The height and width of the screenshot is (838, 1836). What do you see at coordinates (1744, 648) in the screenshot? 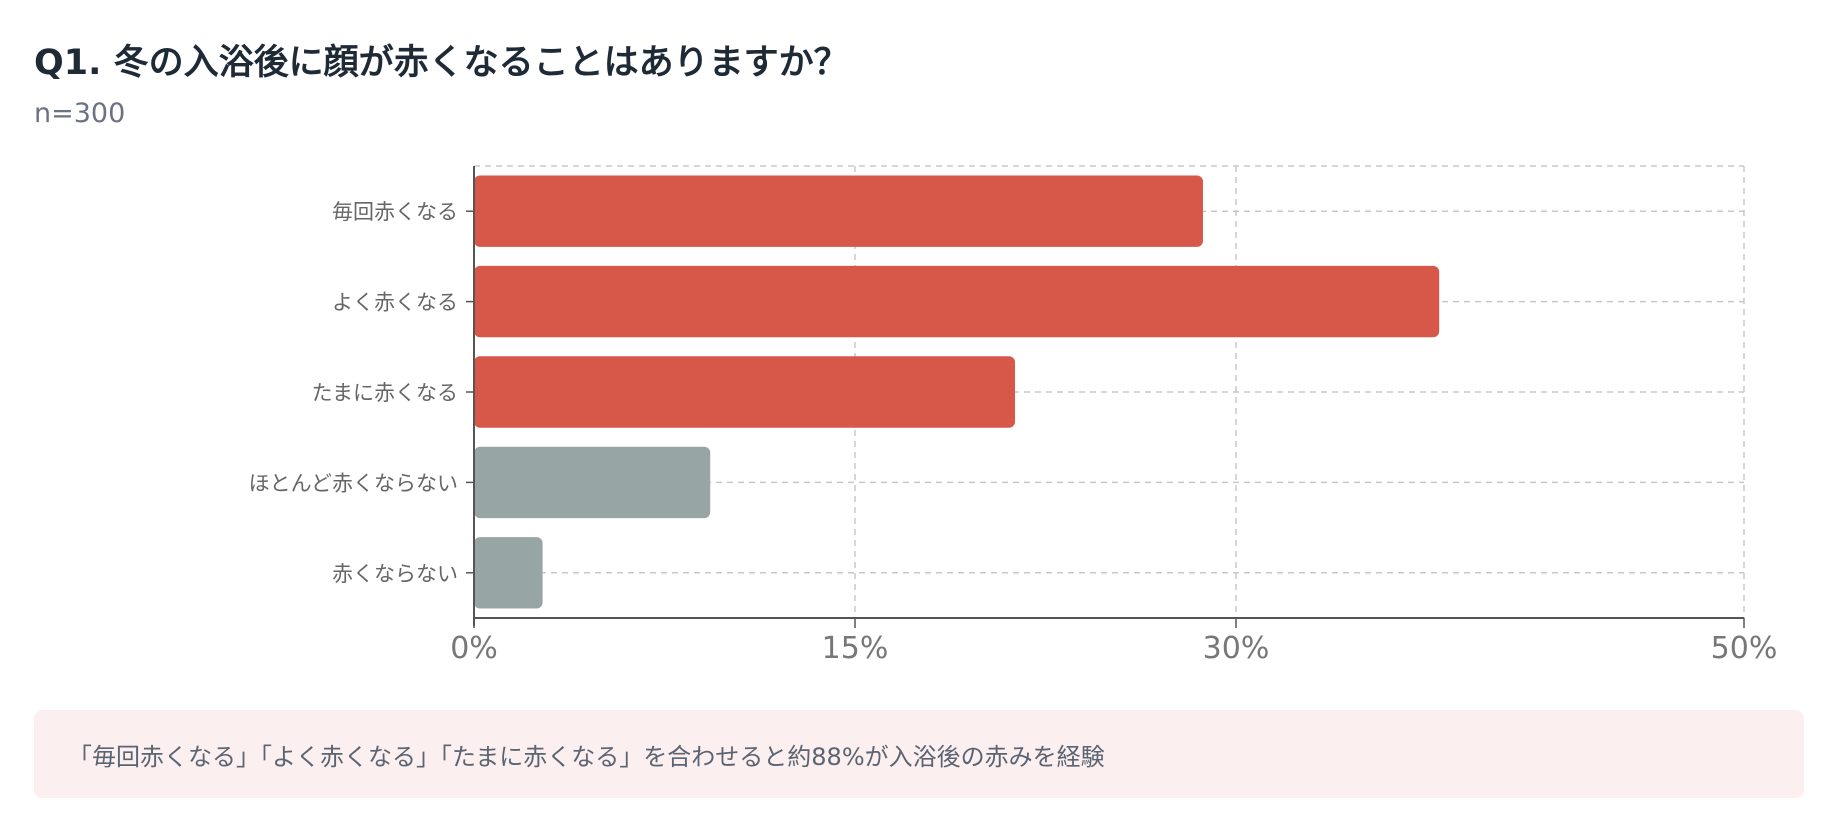
I see `x-tick-label: 50%` at bounding box center [1744, 648].